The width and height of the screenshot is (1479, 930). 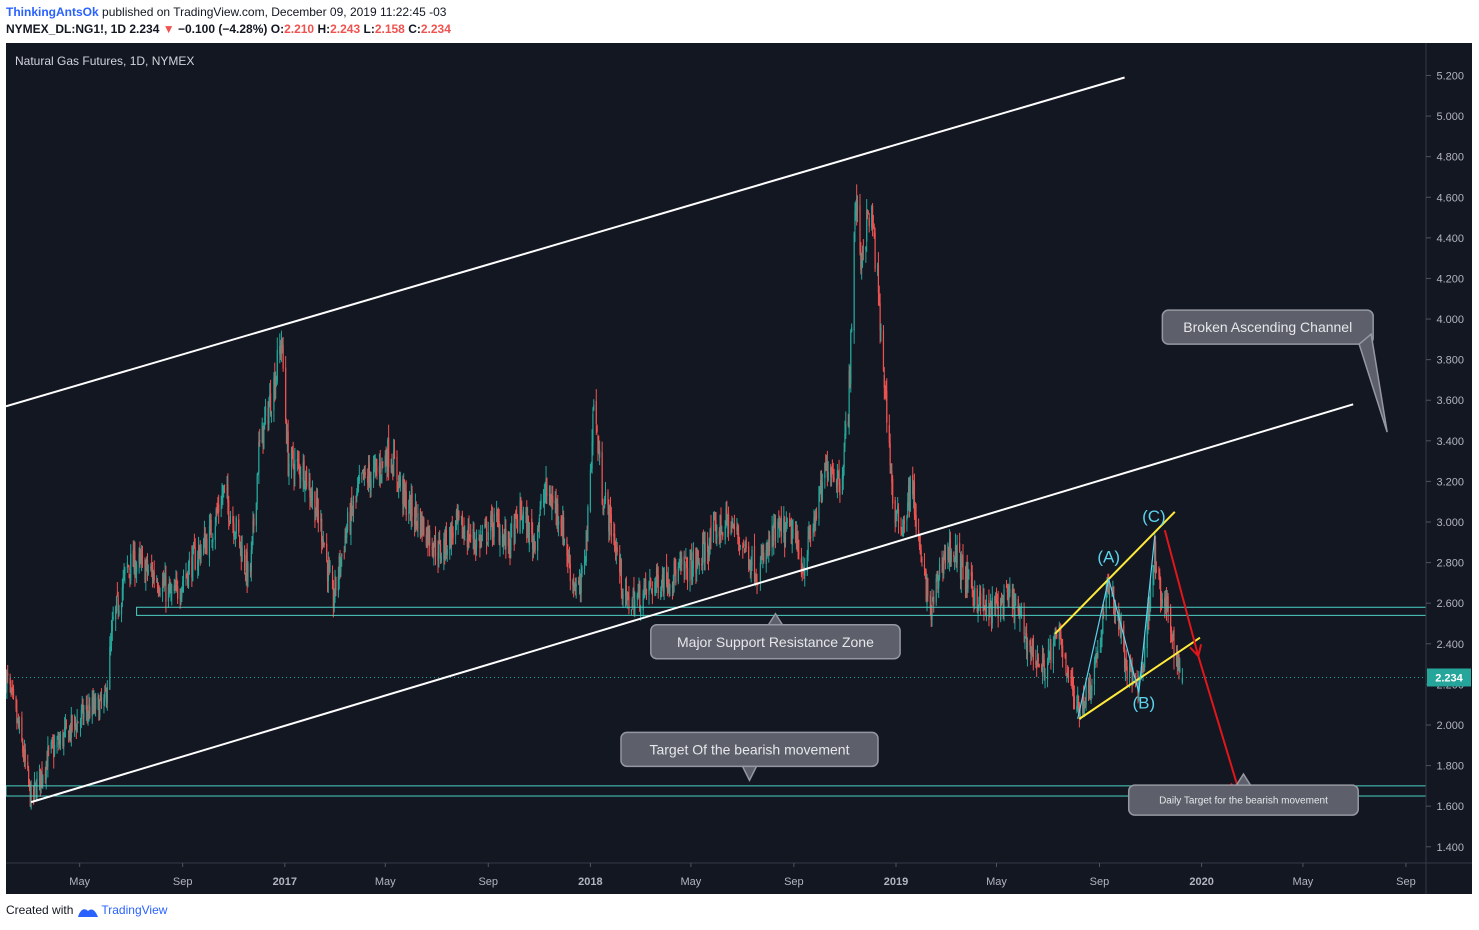 What do you see at coordinates (134, 910) in the screenshot?
I see `tradingview-link: TradingView` at bounding box center [134, 910].